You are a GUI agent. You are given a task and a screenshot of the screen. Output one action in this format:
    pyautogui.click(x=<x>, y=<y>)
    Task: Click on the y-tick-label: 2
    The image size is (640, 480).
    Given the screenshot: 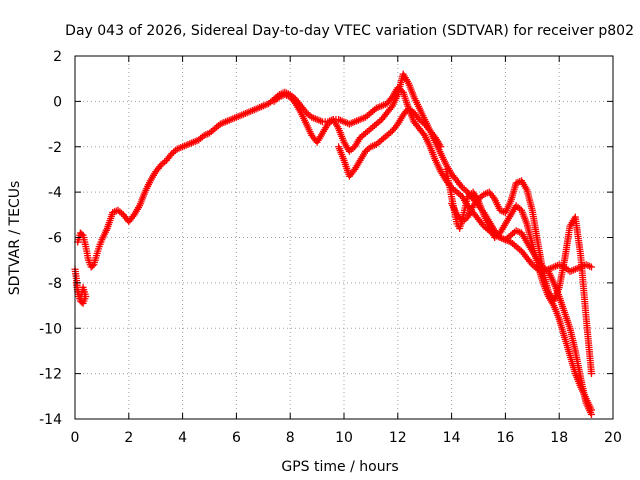 What is the action you would take?
    pyautogui.click(x=57, y=57)
    